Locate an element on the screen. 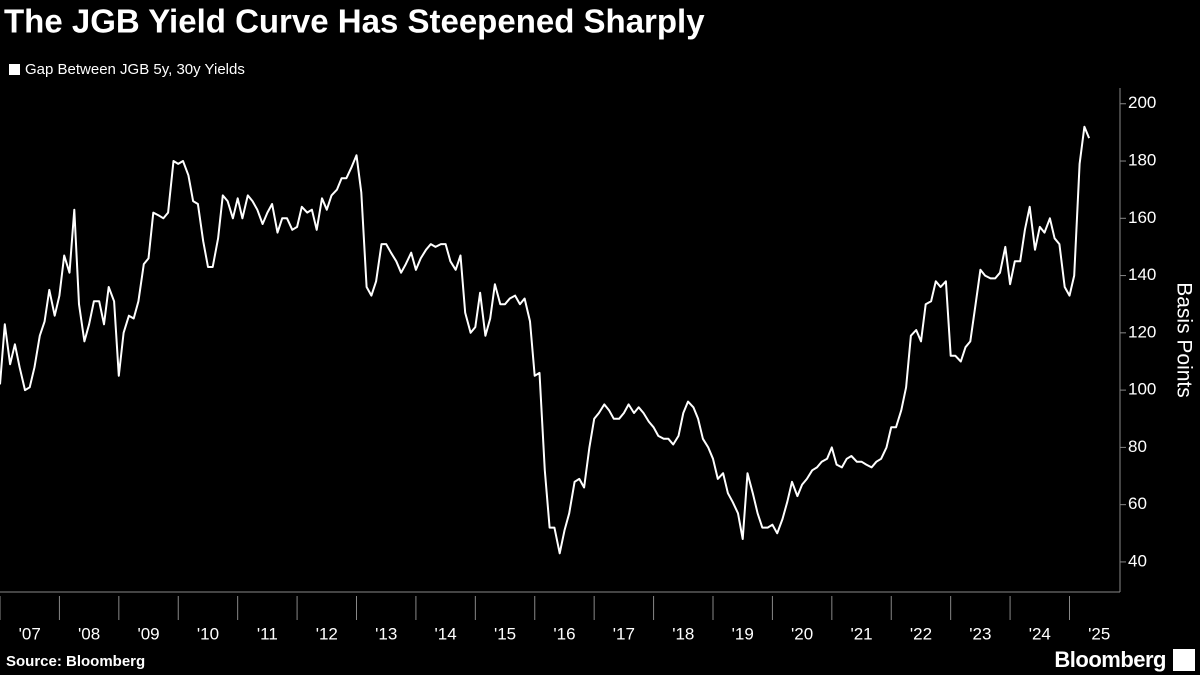 This screenshot has width=1200, height=675. x-tick-label: '09 is located at coordinates (148, 633).